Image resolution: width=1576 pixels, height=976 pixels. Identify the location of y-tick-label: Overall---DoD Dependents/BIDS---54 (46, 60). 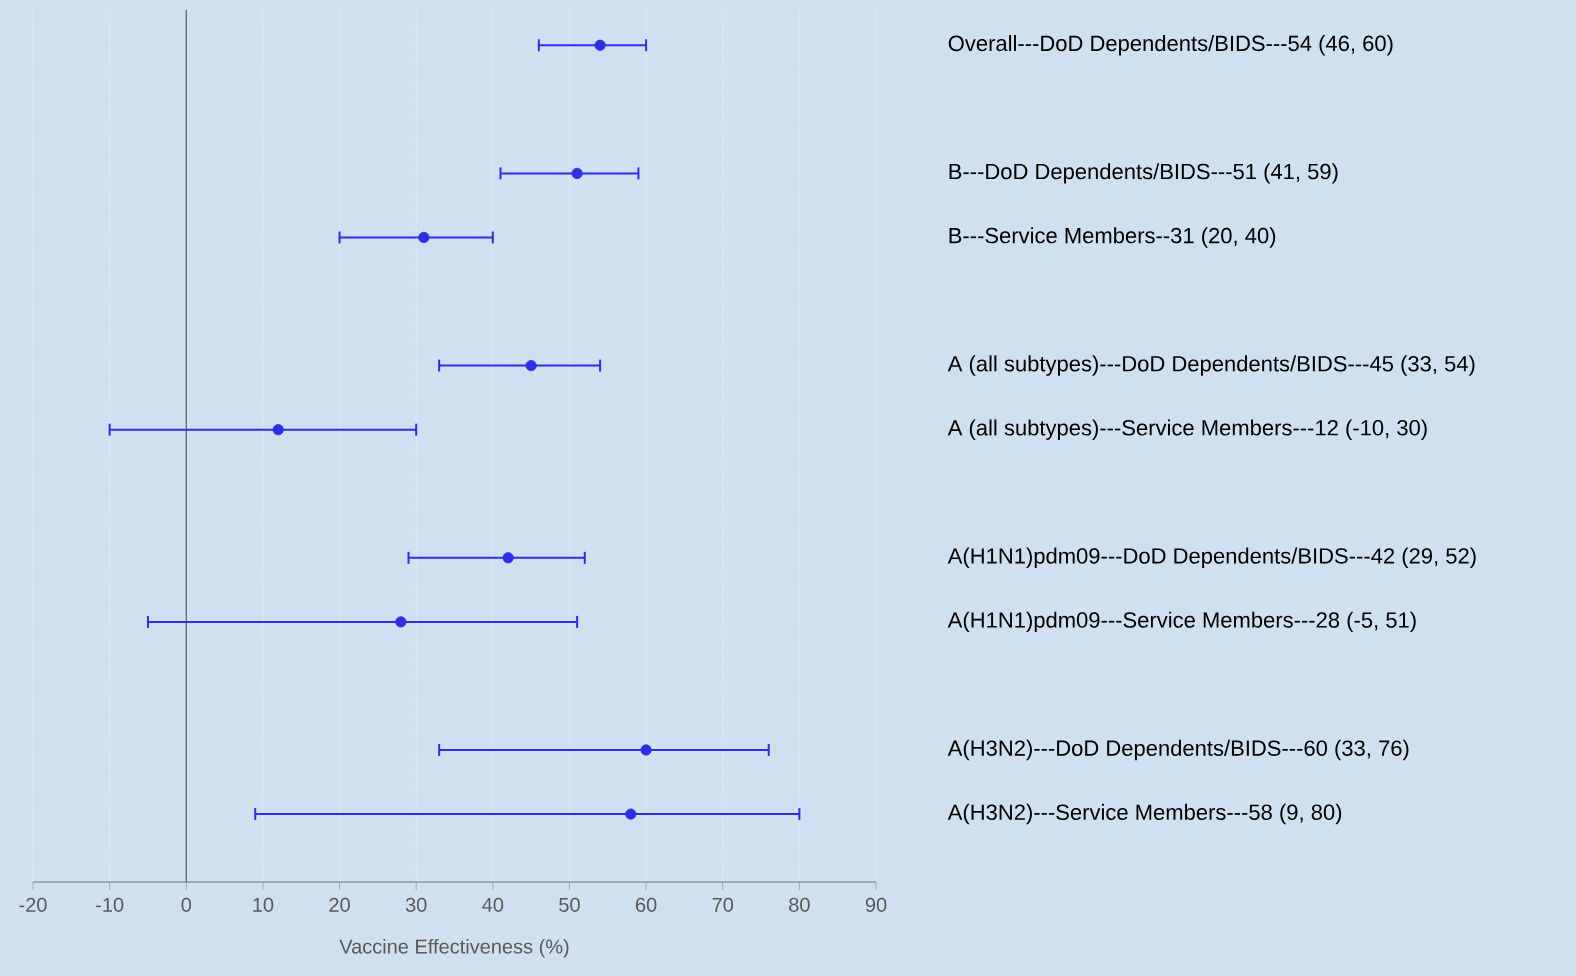
(1170, 45).